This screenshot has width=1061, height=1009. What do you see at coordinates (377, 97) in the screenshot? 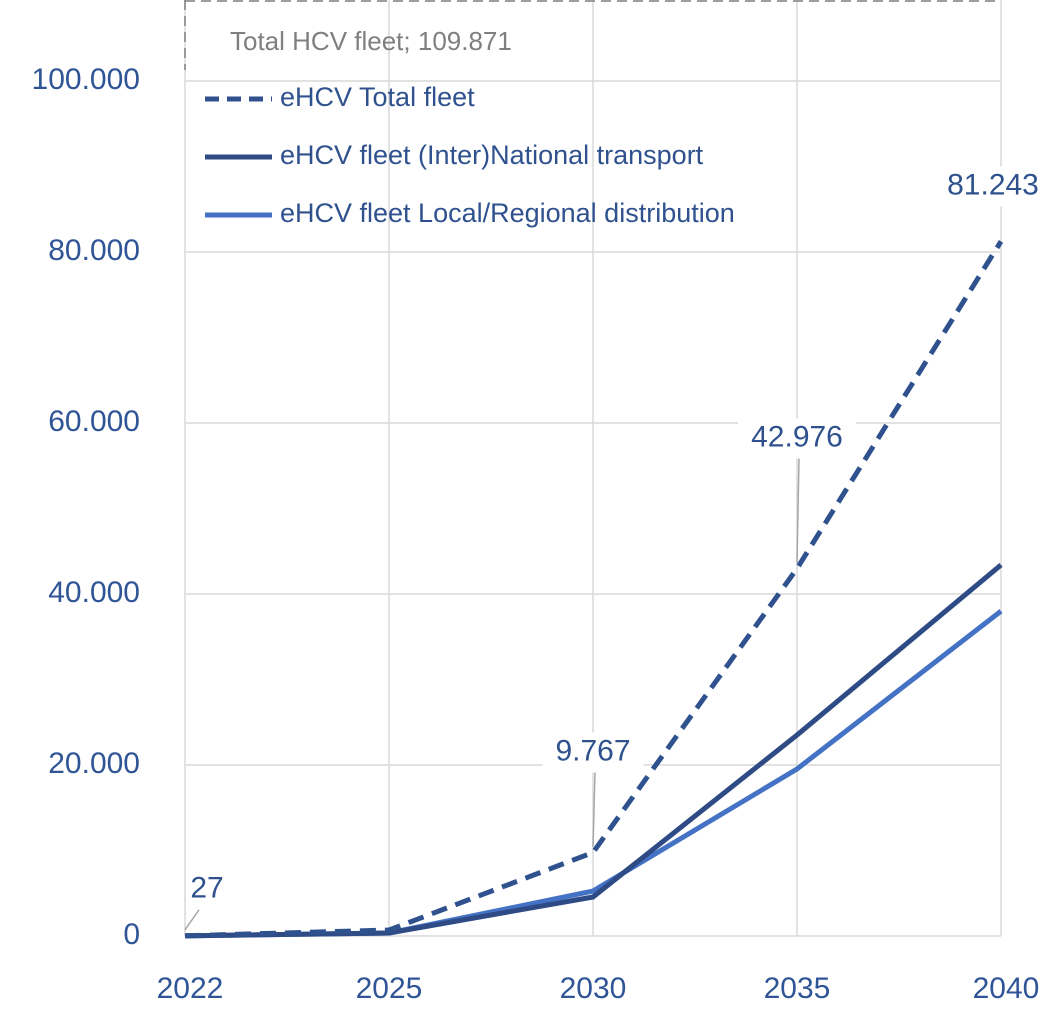
I see `legend-label: eHCV Total fleet` at bounding box center [377, 97].